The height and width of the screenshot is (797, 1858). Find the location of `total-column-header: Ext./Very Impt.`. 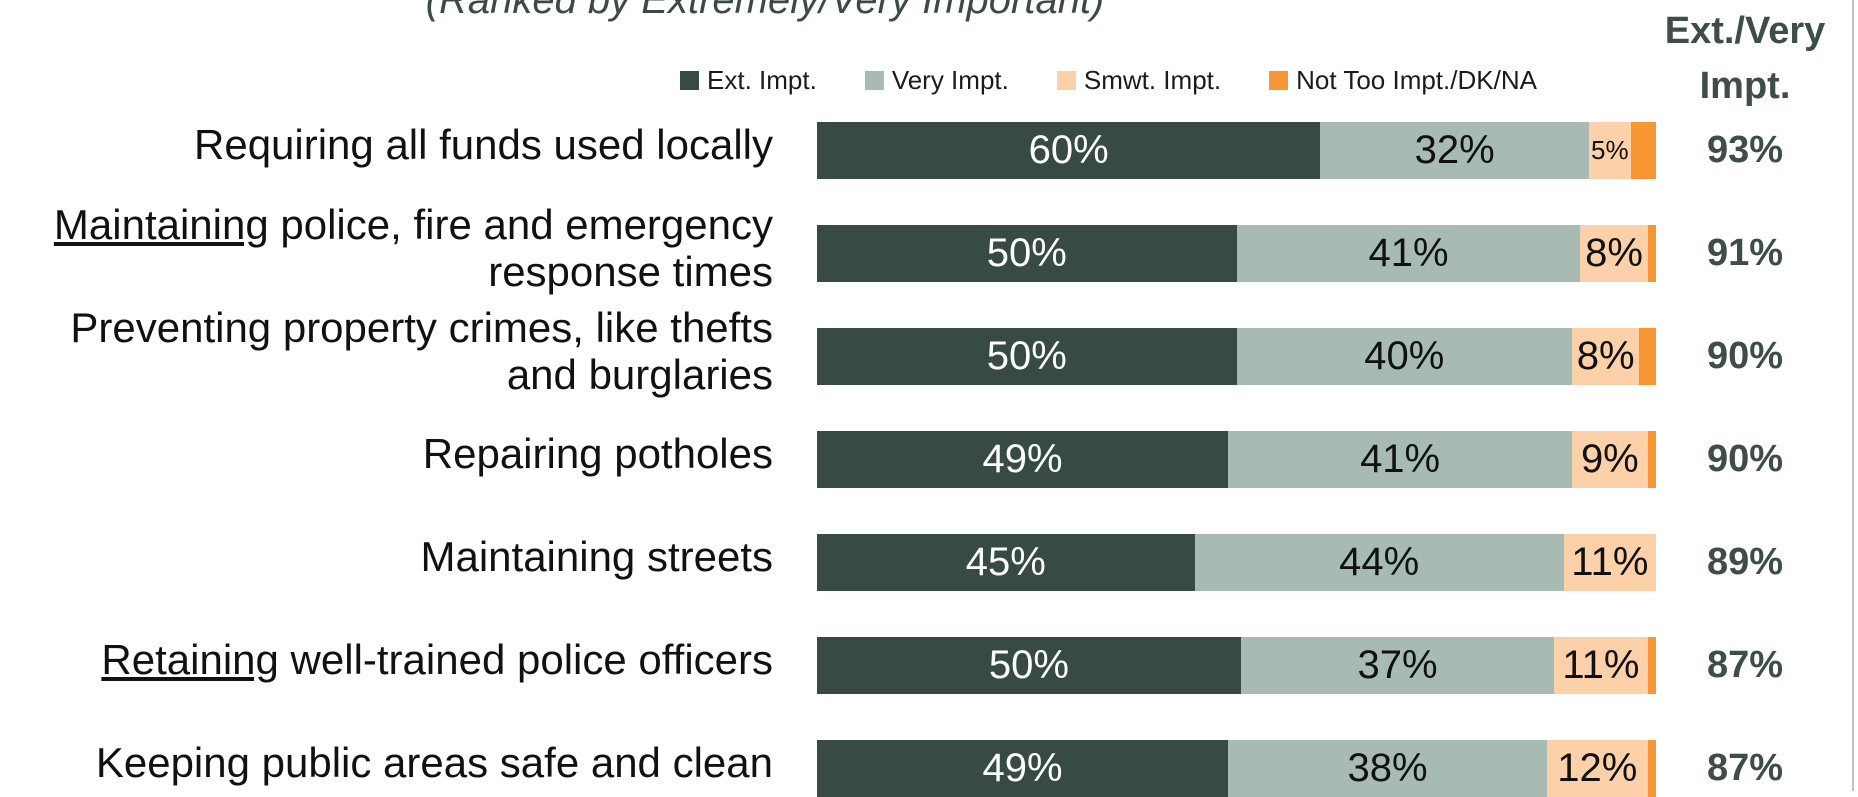

total-column-header: Ext./Very Impt. is located at coordinates (1745, 59).